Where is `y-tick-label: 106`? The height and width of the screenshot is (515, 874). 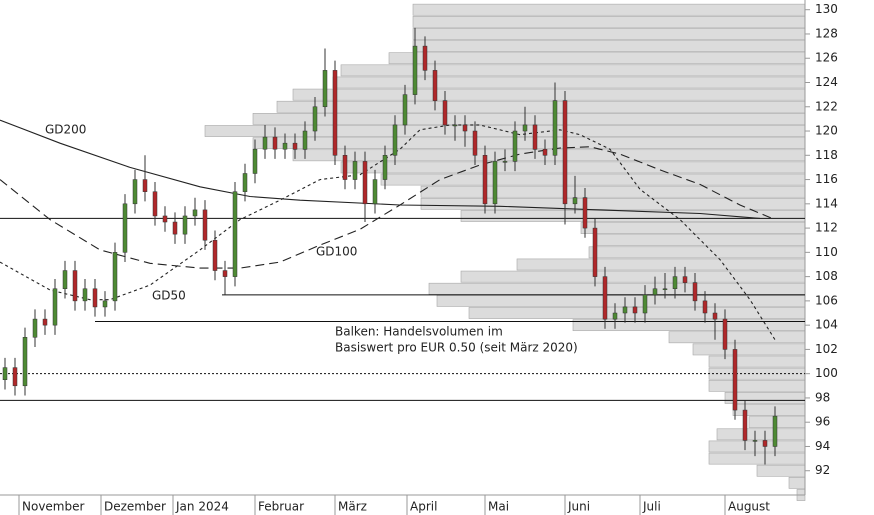 y-tick-label: 106 is located at coordinates (826, 300).